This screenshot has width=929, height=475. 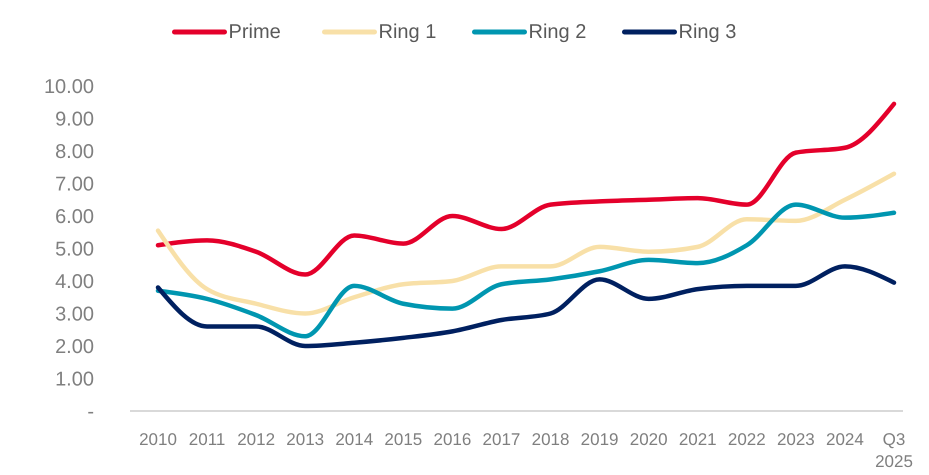 I want to click on x-tick-label: 2020, so click(x=649, y=439).